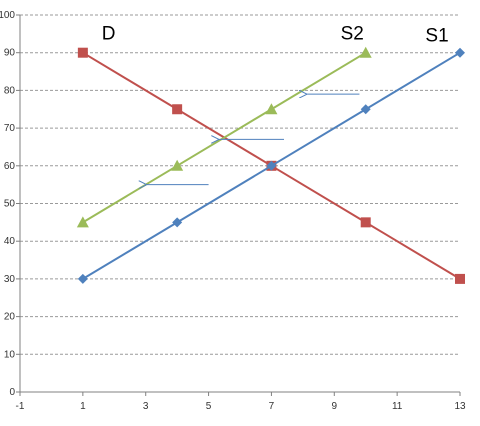  What do you see at coordinates (10, 53) in the screenshot?
I see `y-tick-label: 90` at bounding box center [10, 53].